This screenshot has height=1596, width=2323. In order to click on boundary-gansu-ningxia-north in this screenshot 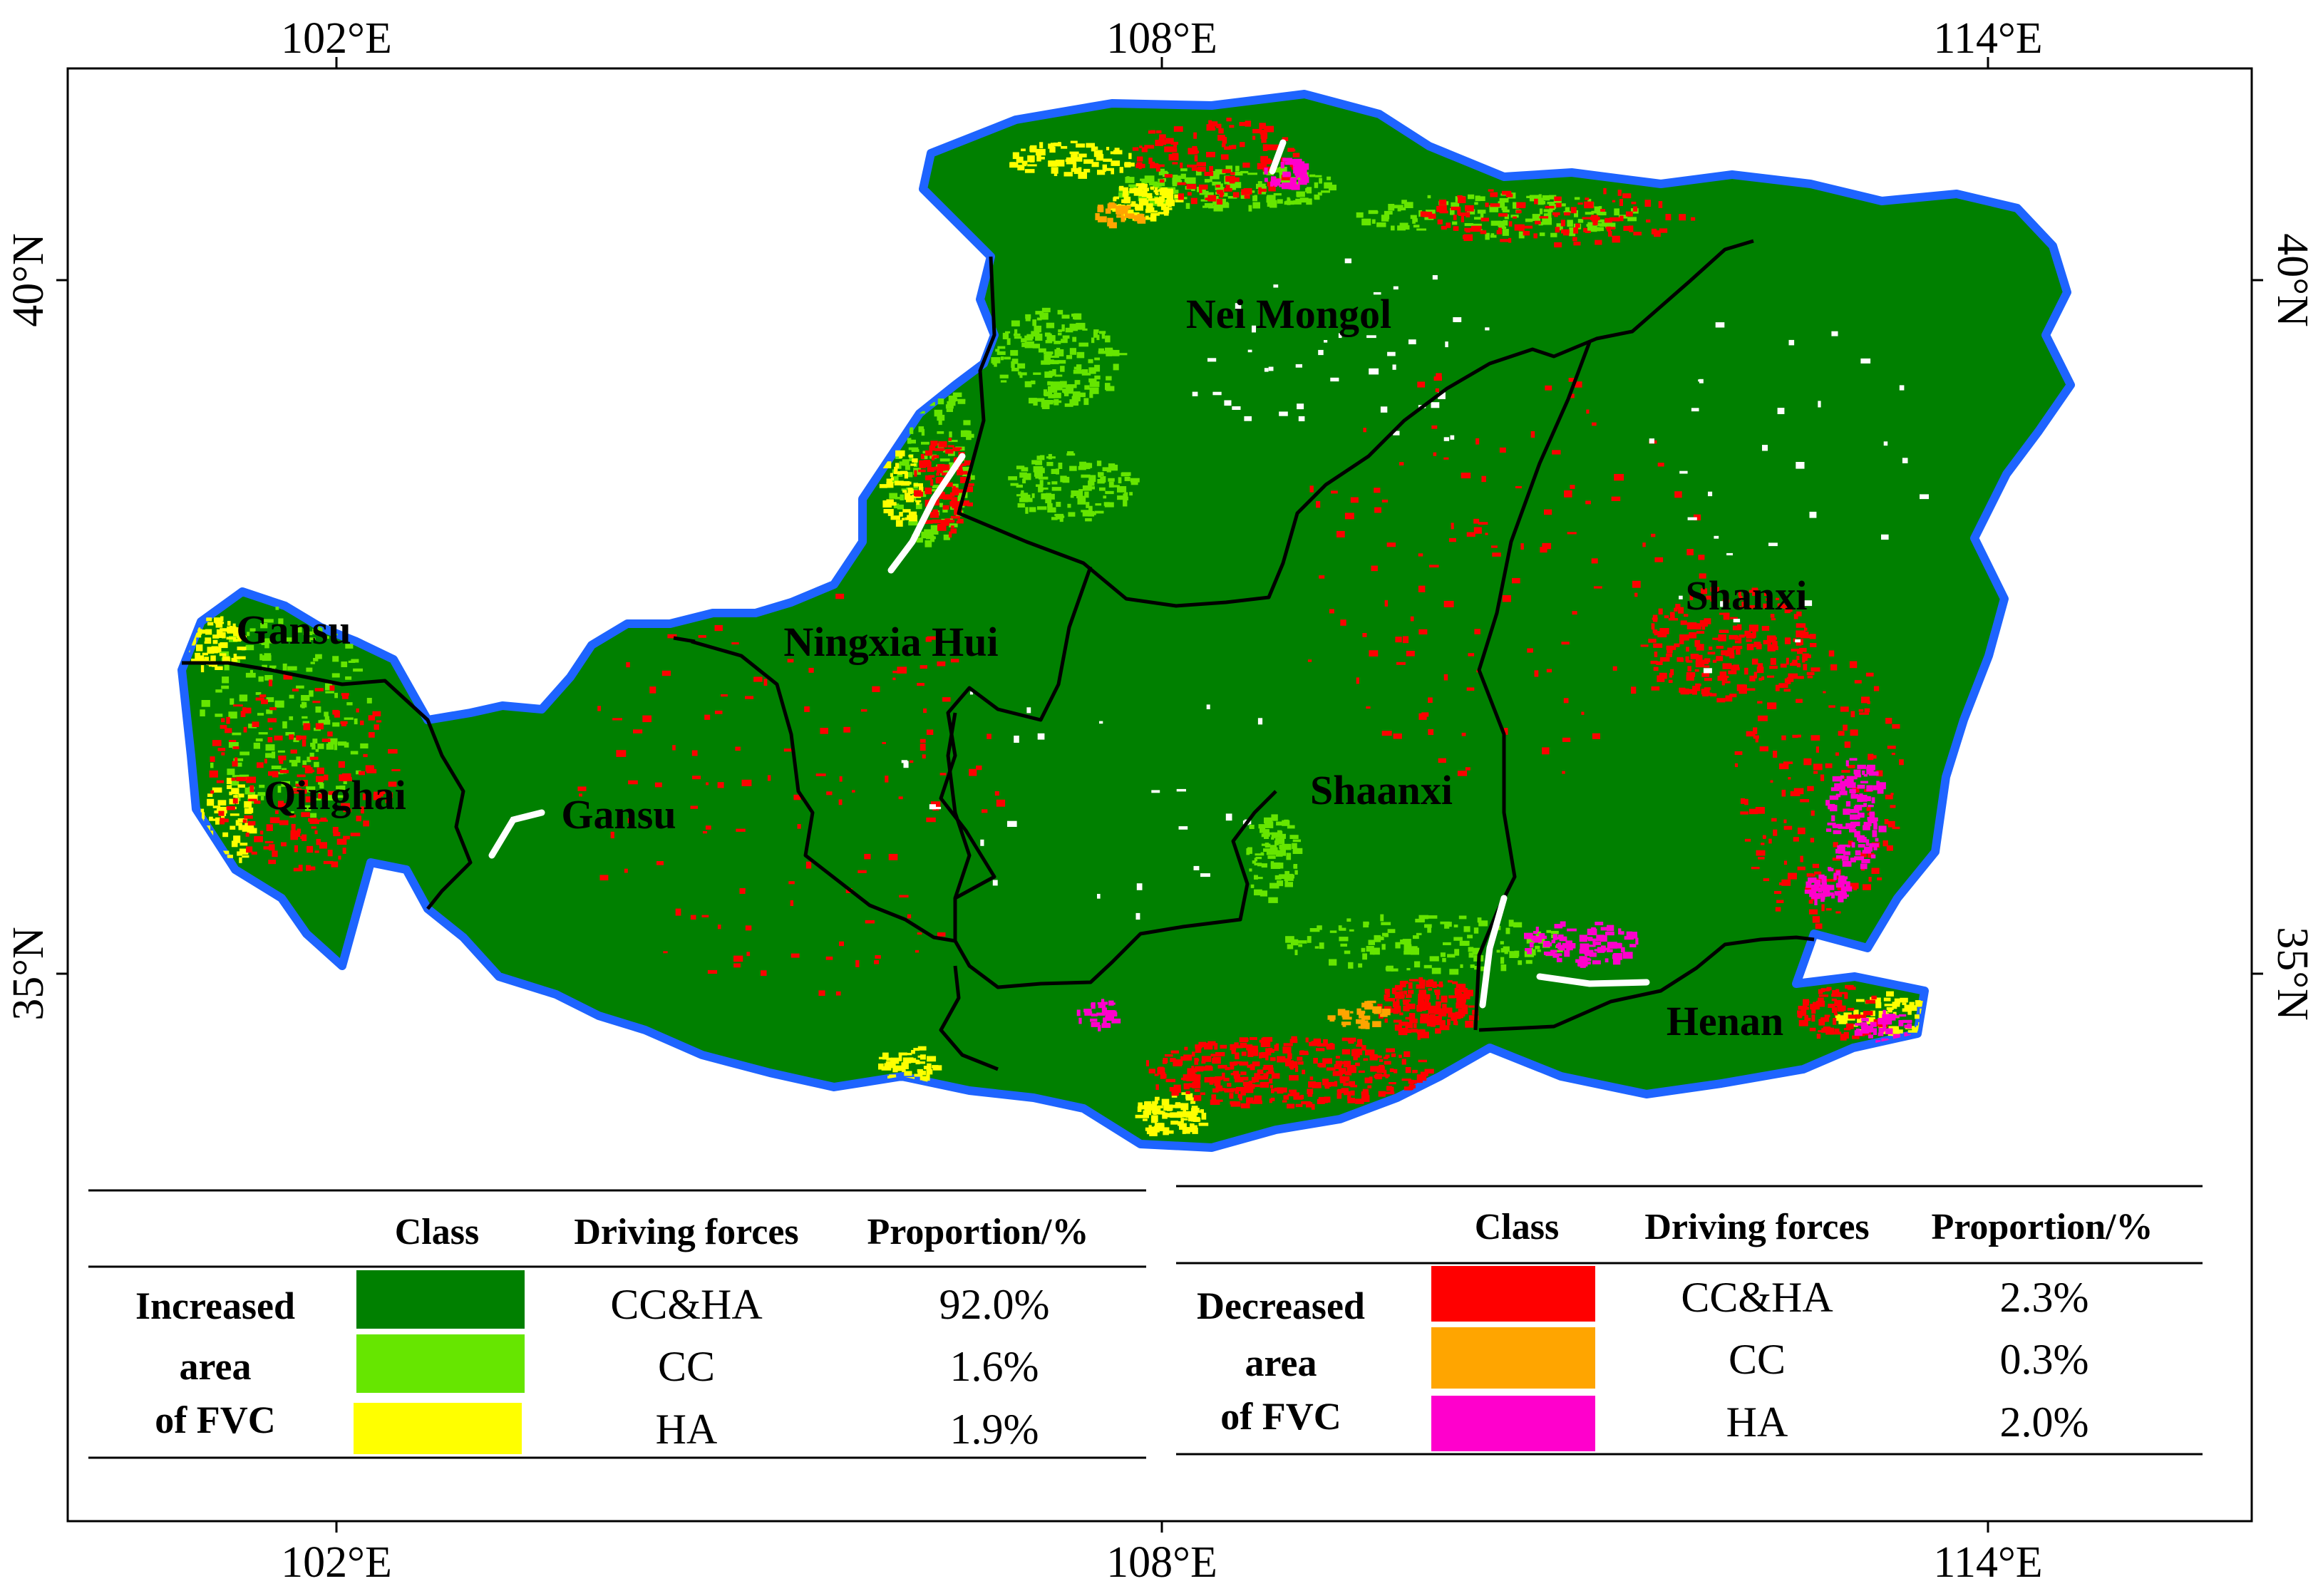, I will do `click(684, 640)`.